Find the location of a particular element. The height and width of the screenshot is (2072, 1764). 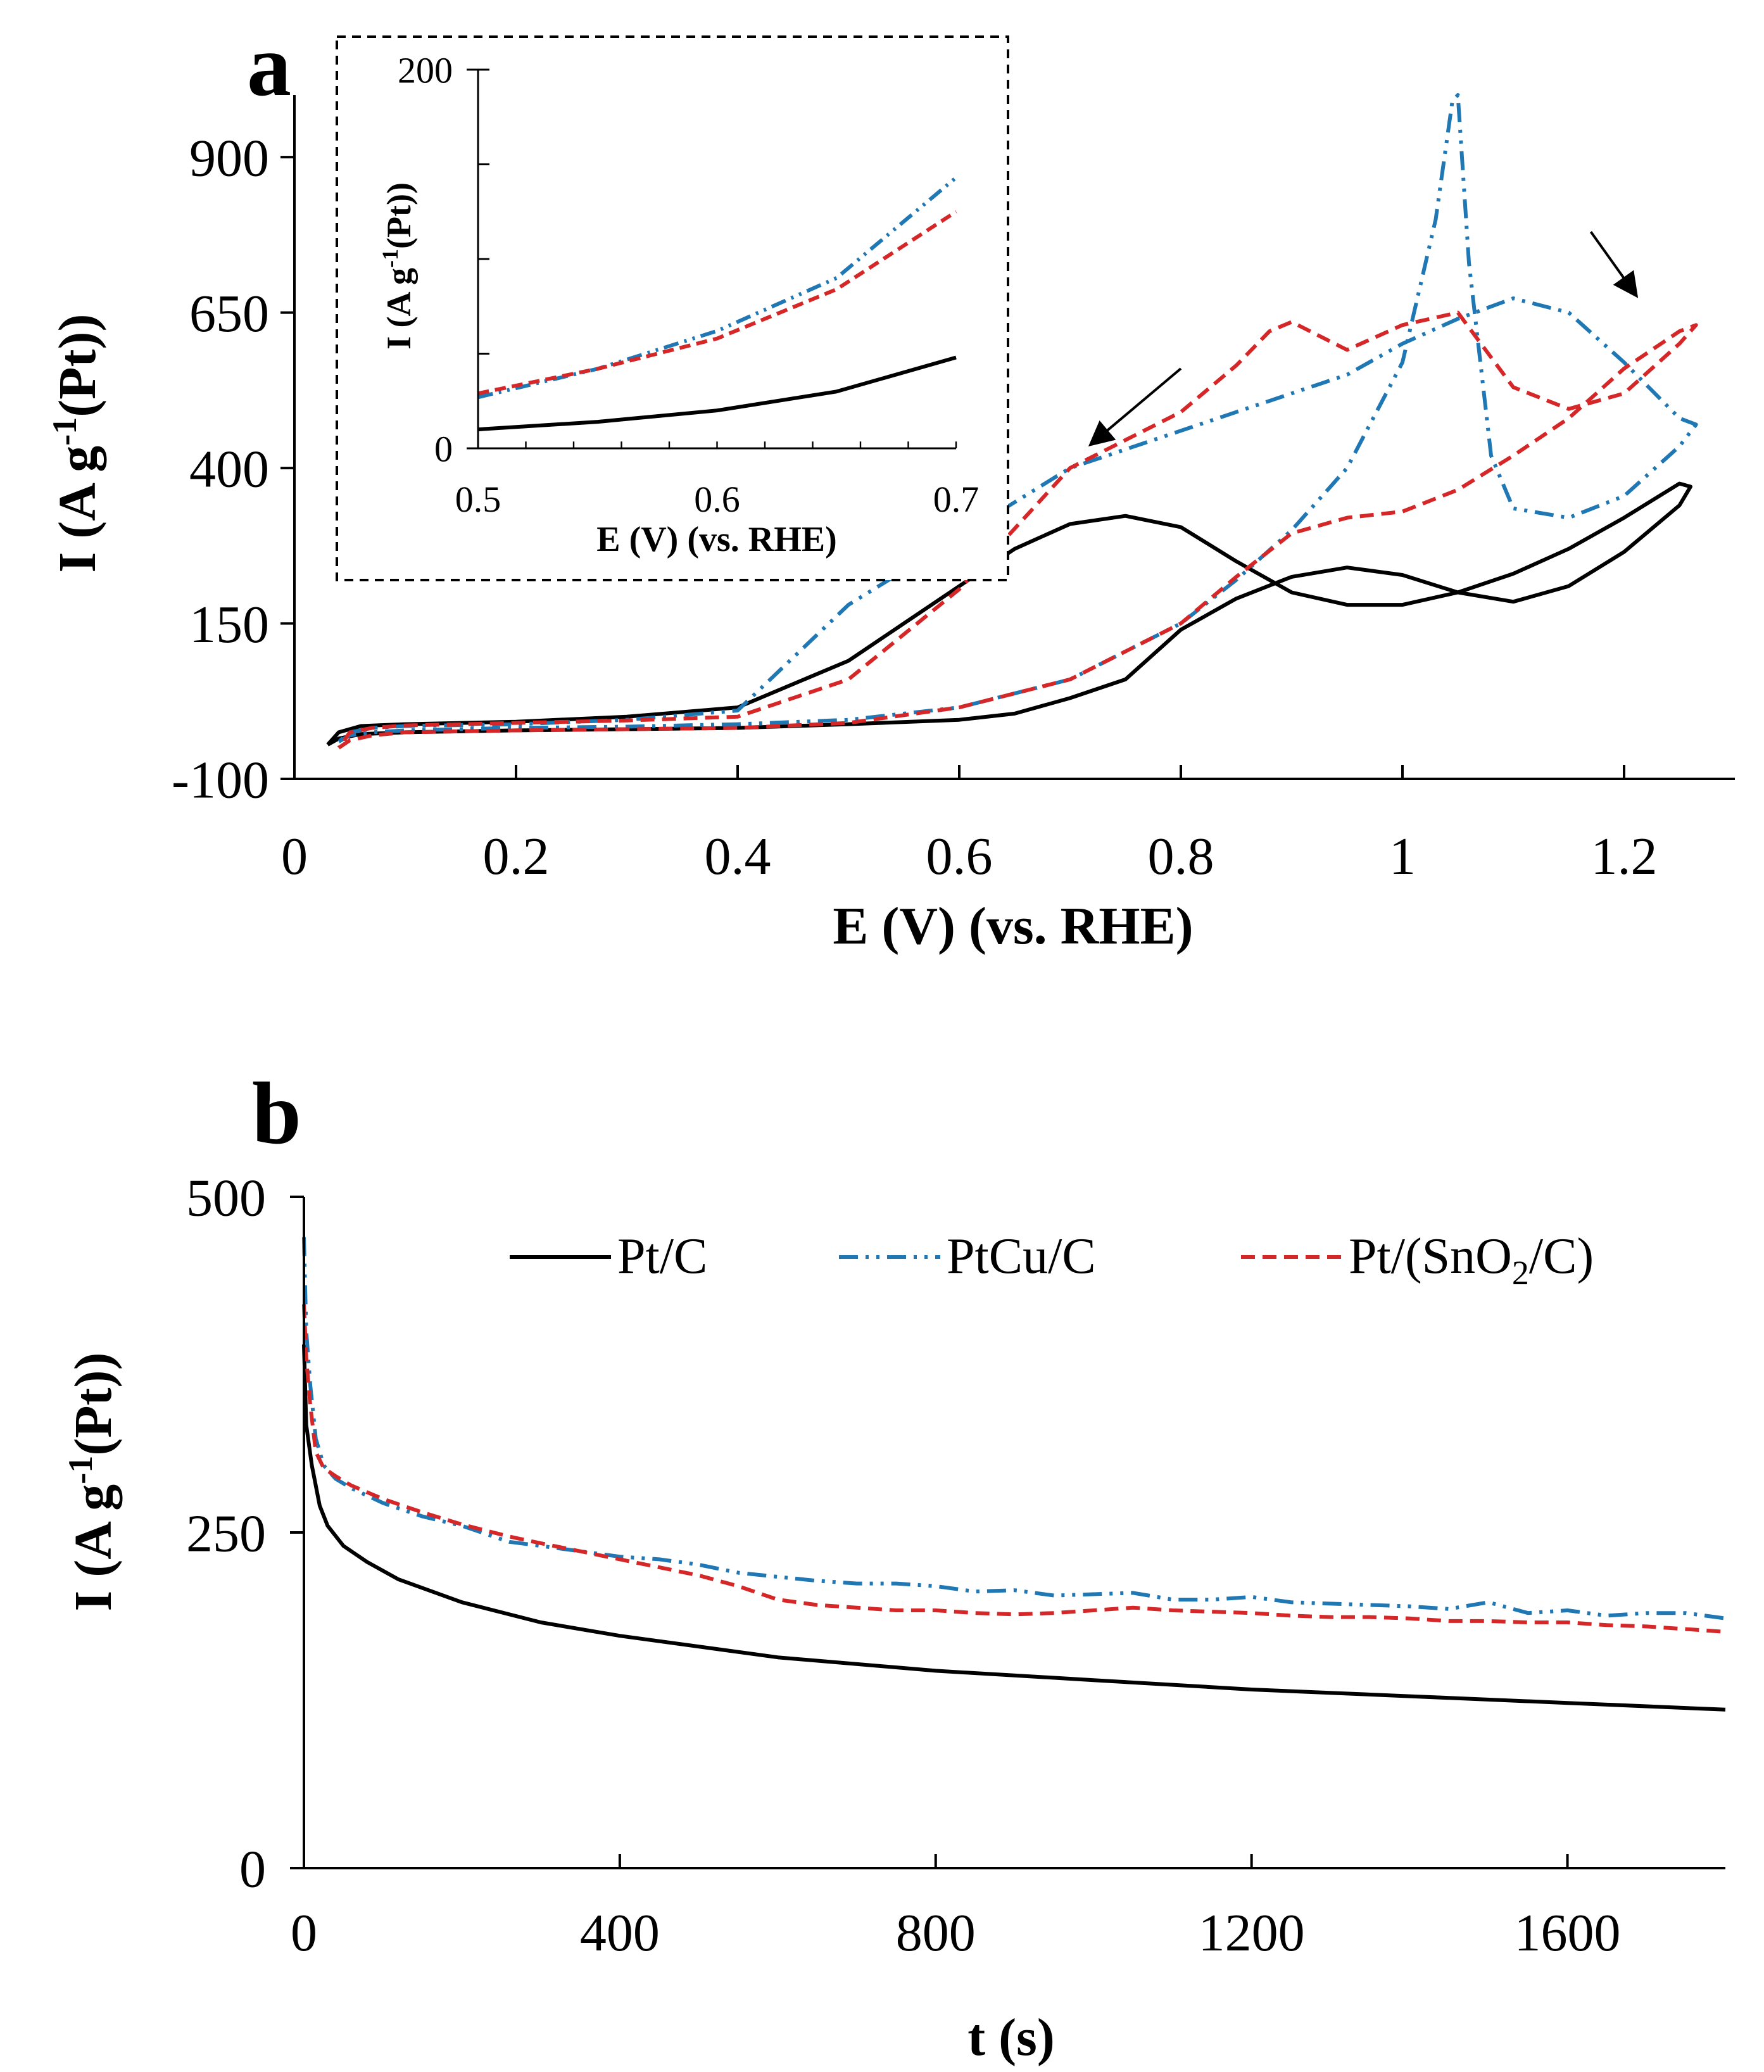

panel-a-y-tick-label: 400 is located at coordinates (229, 468).